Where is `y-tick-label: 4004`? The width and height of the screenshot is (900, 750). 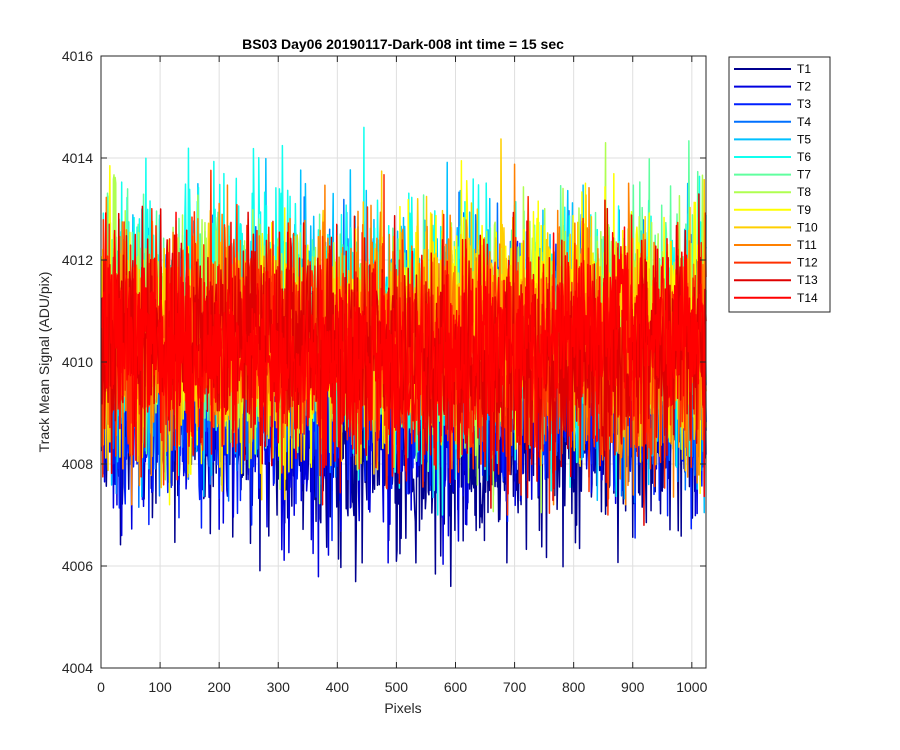
y-tick-label: 4004 is located at coordinates (77, 668).